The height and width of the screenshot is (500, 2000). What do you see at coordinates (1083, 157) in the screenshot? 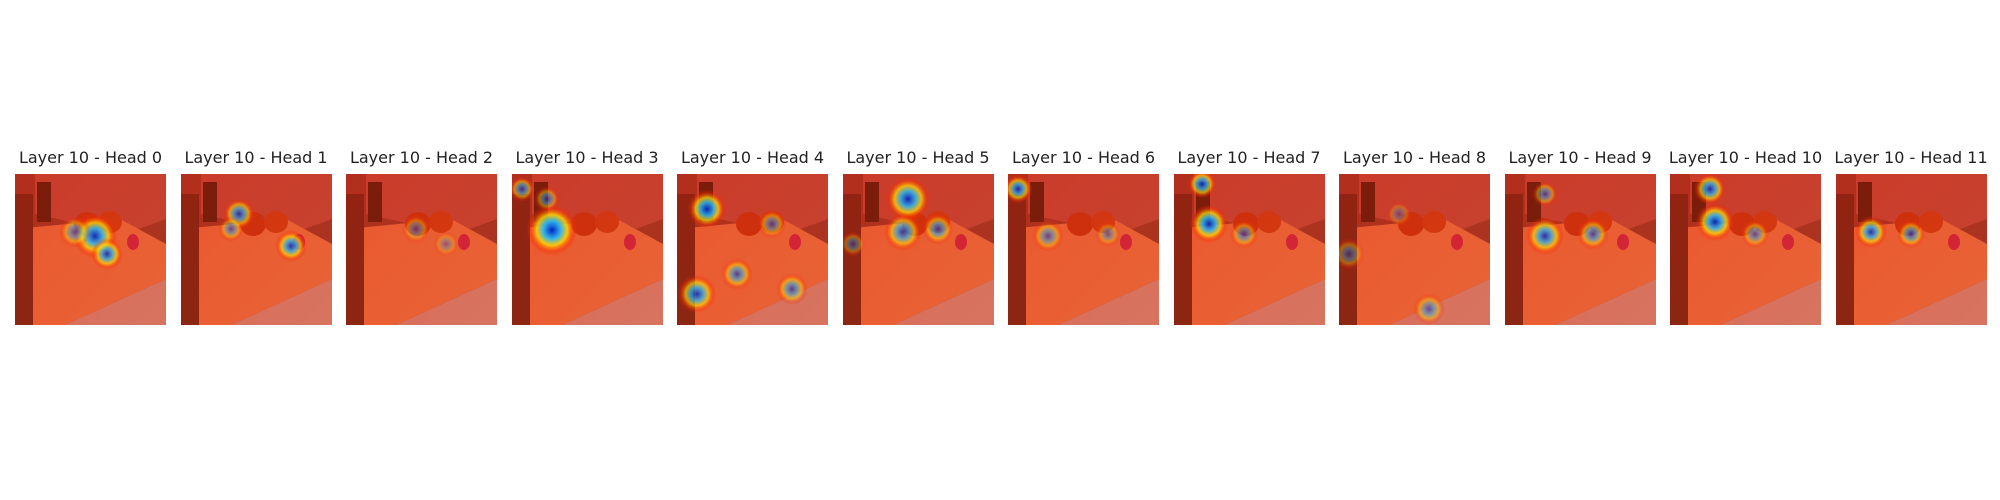
I see `panel-title: Layer 10 - Head 6` at bounding box center [1083, 157].